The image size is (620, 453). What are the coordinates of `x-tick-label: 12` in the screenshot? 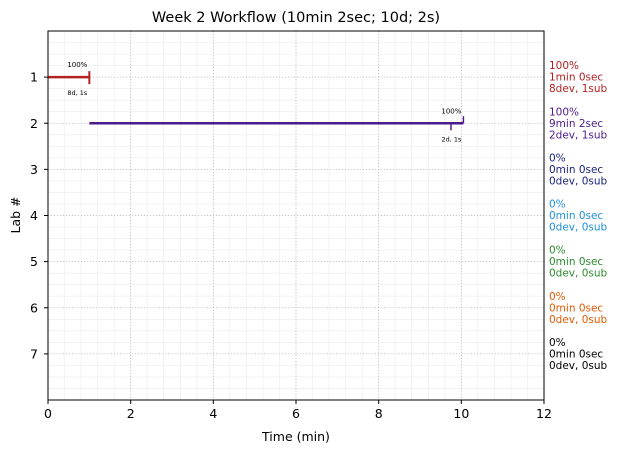 It's located at (544, 413).